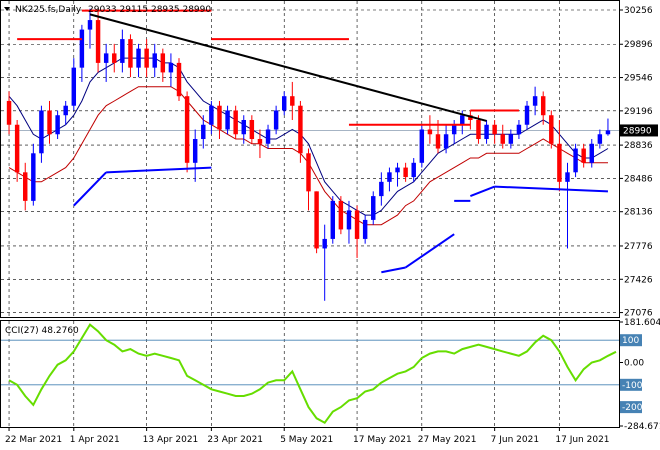  Describe the element at coordinates (7, 9) in the screenshot. I see `menu-triangle-icon` at that location.